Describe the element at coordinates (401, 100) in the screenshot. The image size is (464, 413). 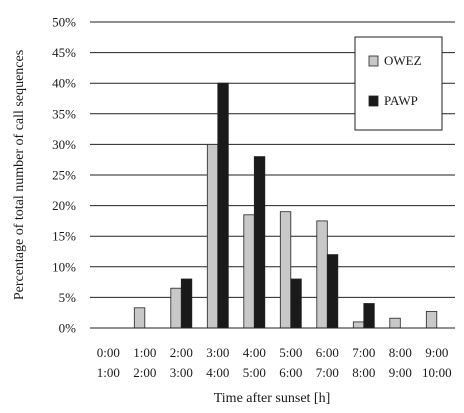
I see `legend-label-pawp: PAWP` at that location.